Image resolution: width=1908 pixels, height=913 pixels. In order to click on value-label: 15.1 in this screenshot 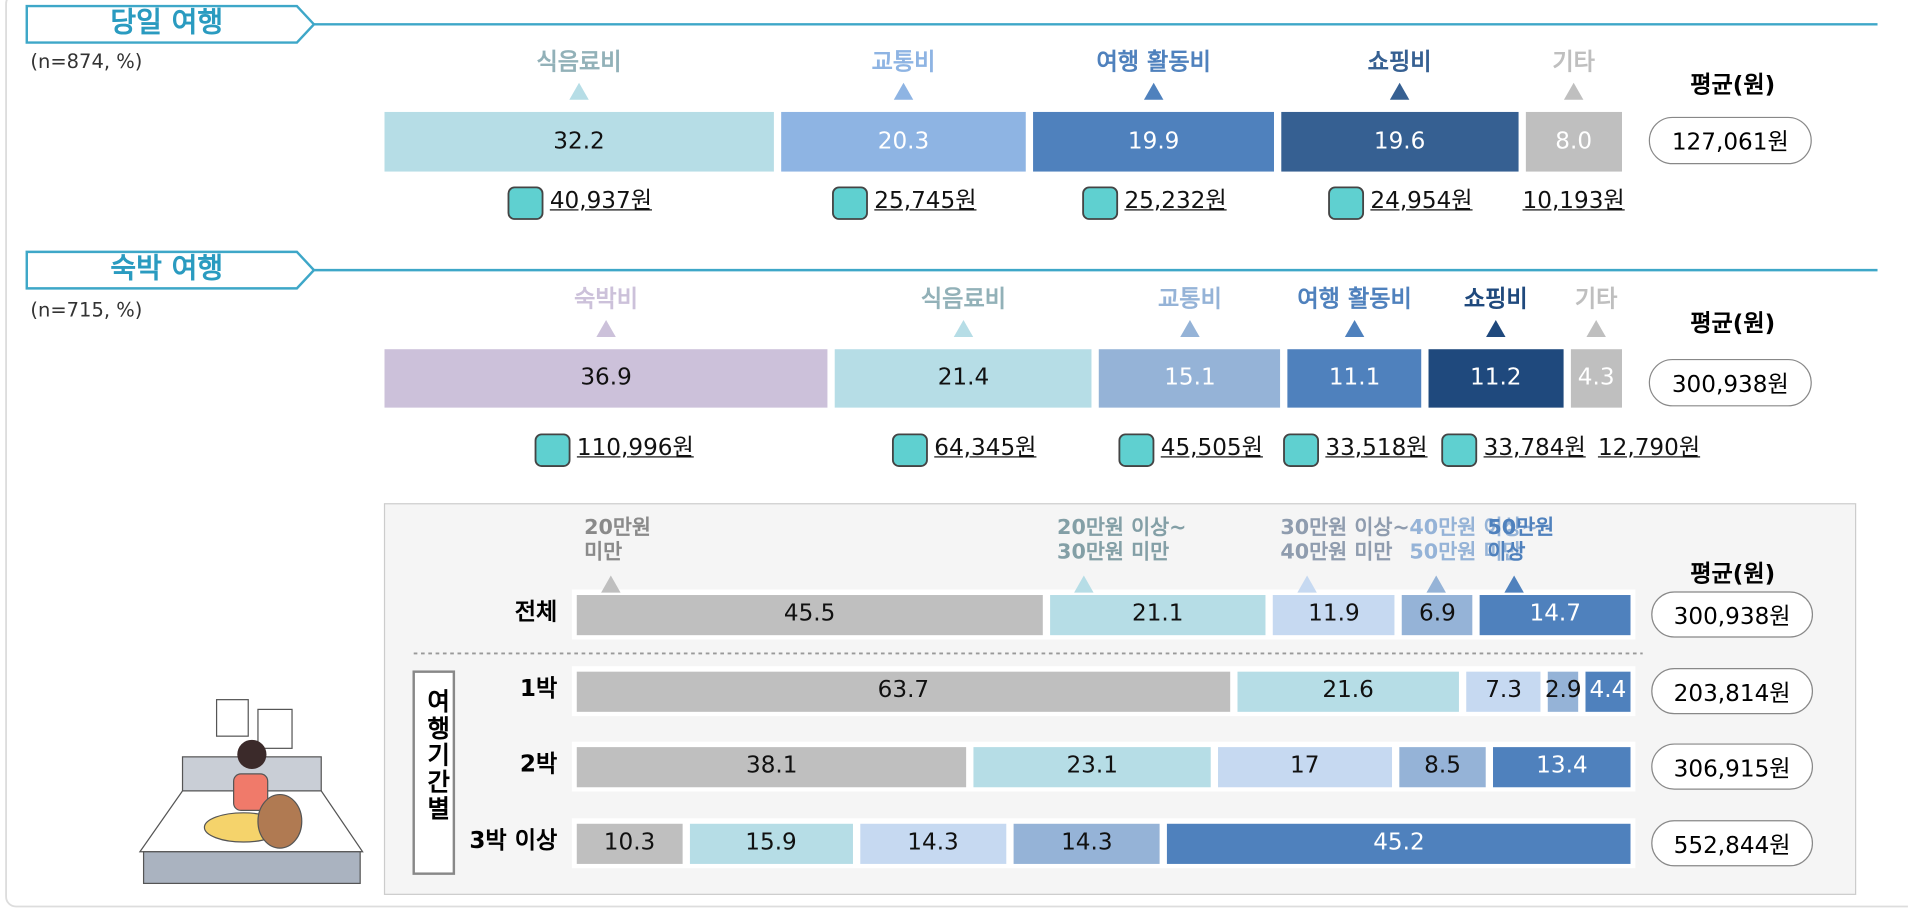, I will do `click(1190, 377)`.